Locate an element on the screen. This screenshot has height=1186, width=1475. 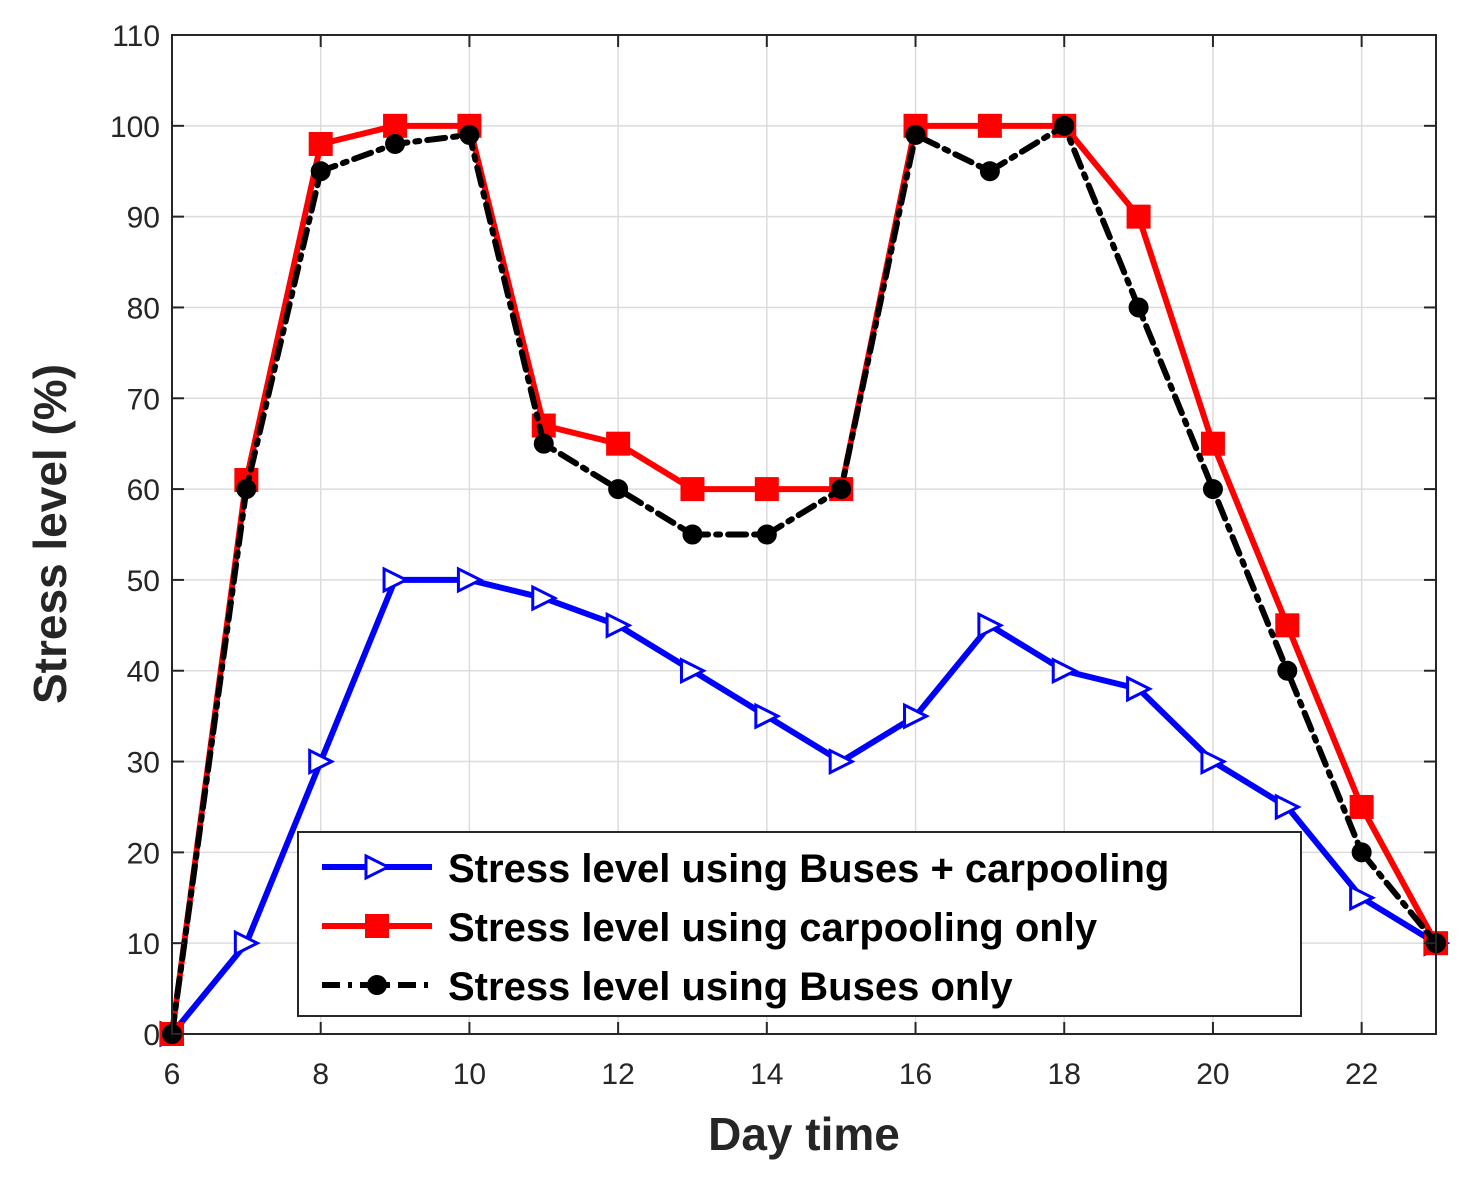
legend-label-carpooling-only: Stress level using carpooling only is located at coordinates (773, 928).